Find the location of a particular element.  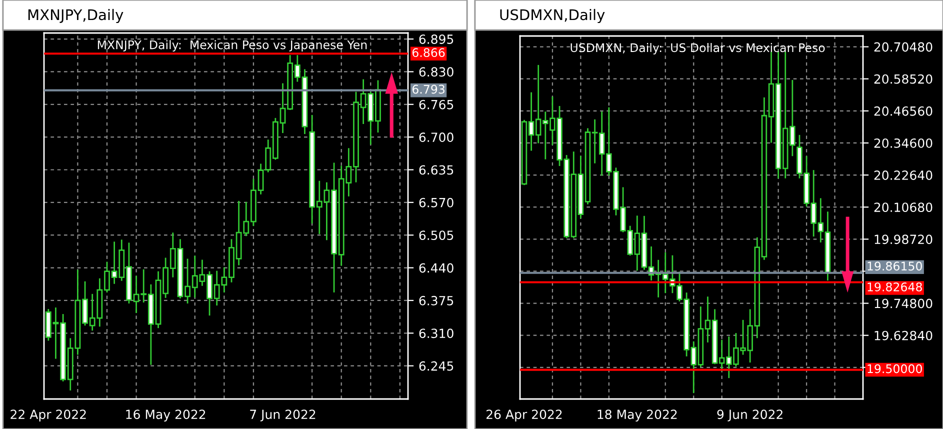

y-tick-label: 19.74800 is located at coordinates (903, 303).